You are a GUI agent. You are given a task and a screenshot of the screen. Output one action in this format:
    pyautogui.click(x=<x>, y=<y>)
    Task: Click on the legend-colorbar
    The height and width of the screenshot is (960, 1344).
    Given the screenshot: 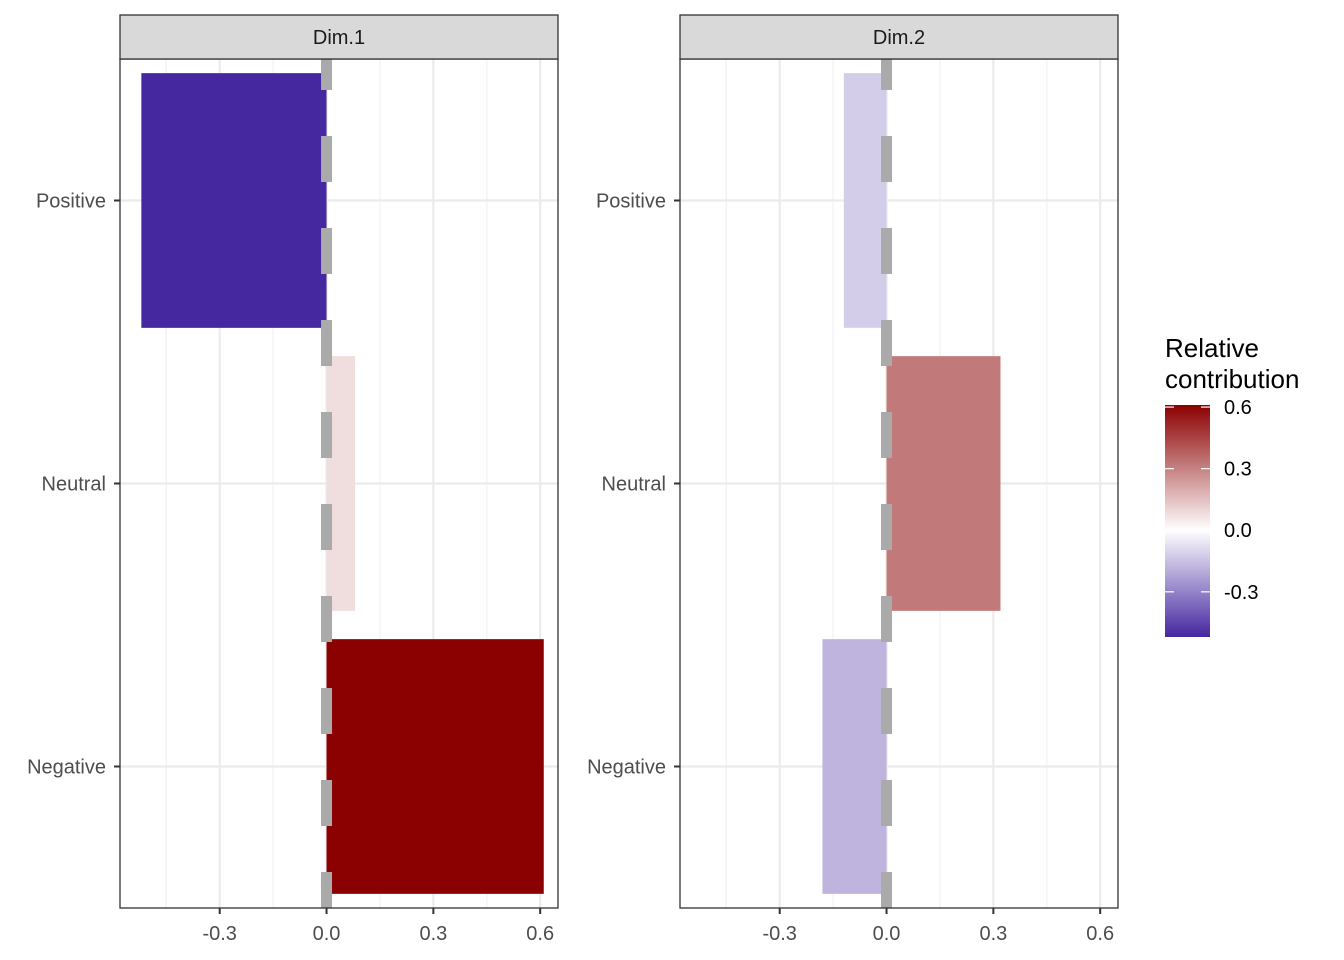 What is the action you would take?
    pyautogui.click(x=1187, y=521)
    